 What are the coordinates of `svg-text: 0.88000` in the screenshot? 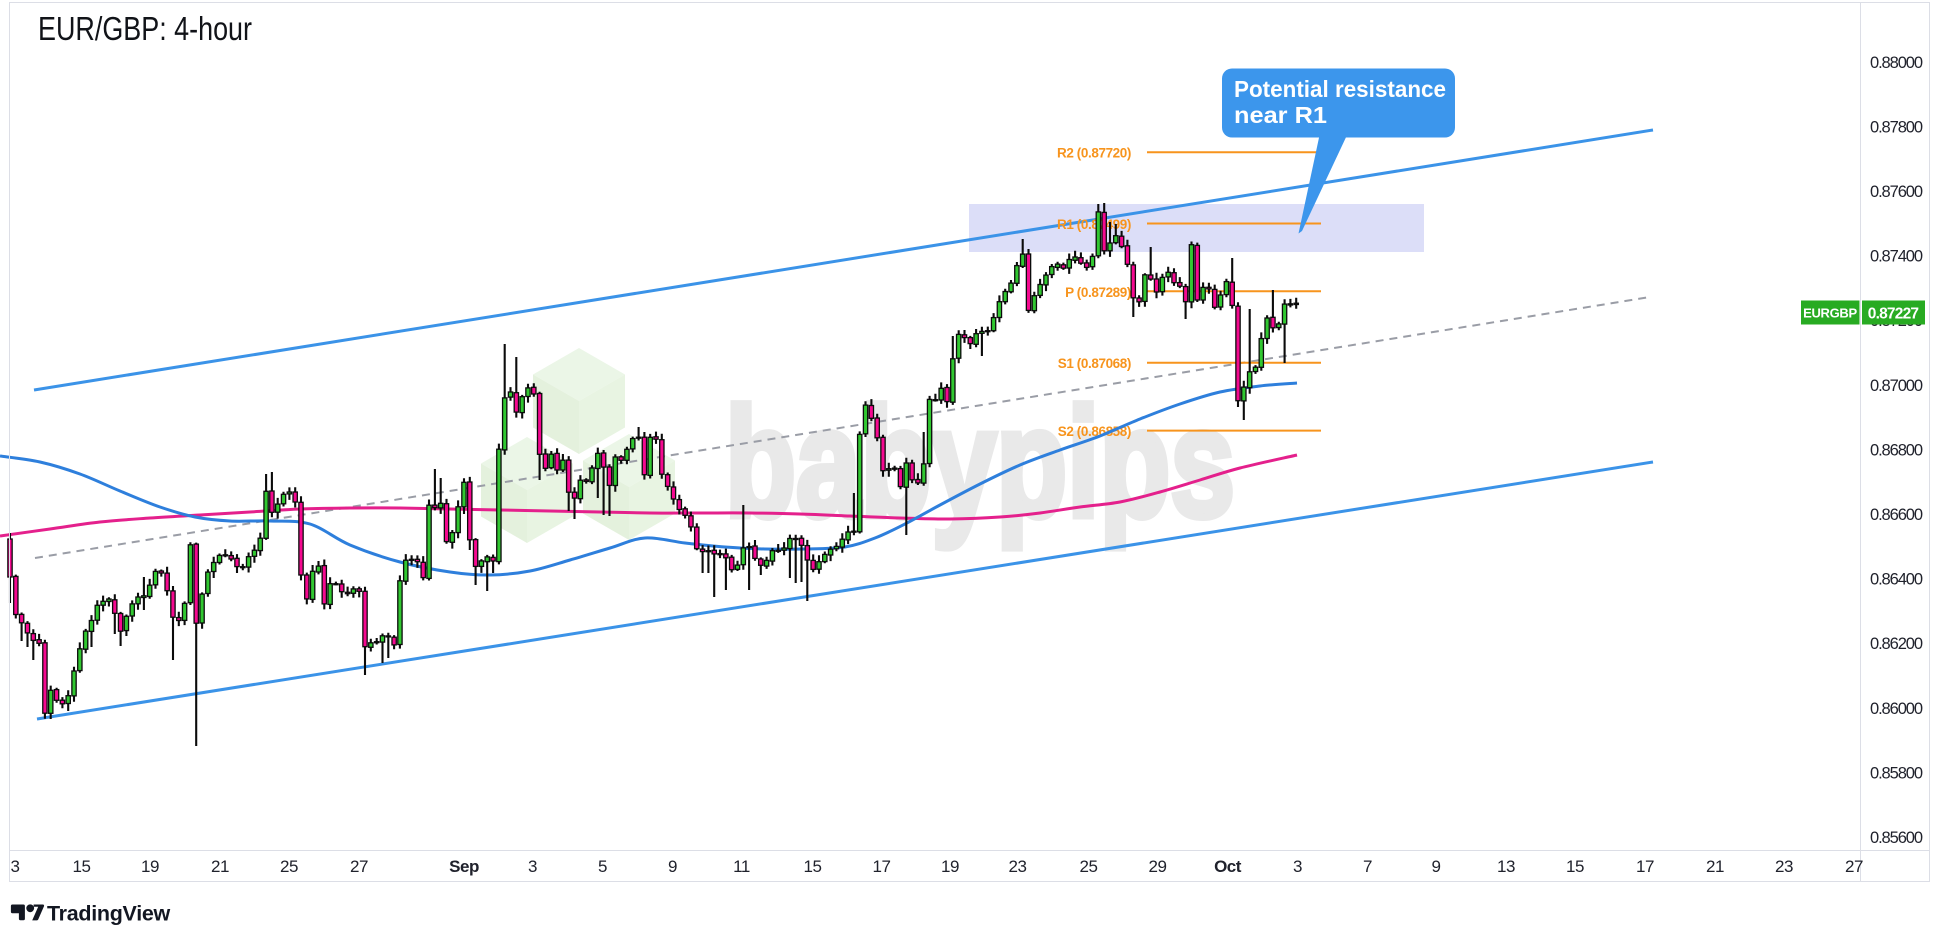 It's located at (1896, 63).